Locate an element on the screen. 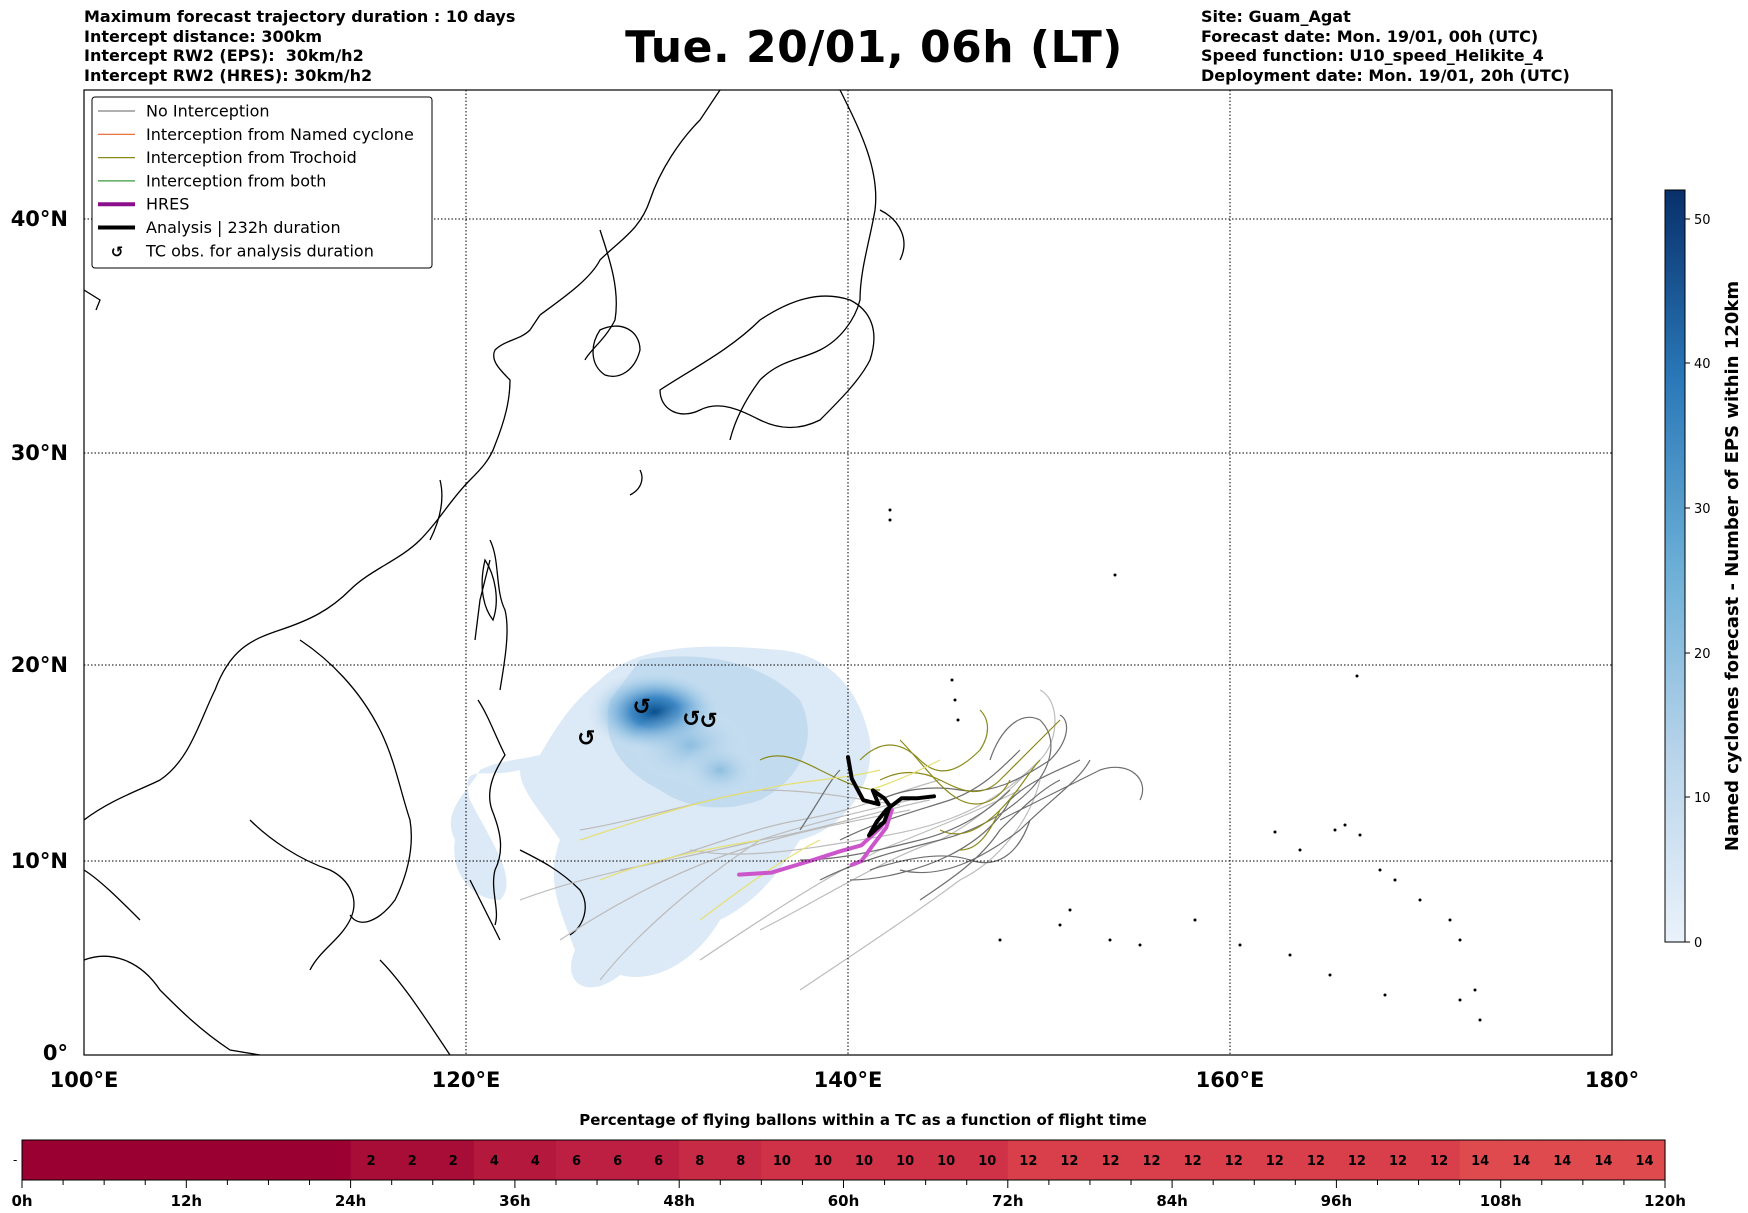 This screenshot has height=1213, width=1748. legend-item: Interception from Trochoid is located at coordinates (227, 157).